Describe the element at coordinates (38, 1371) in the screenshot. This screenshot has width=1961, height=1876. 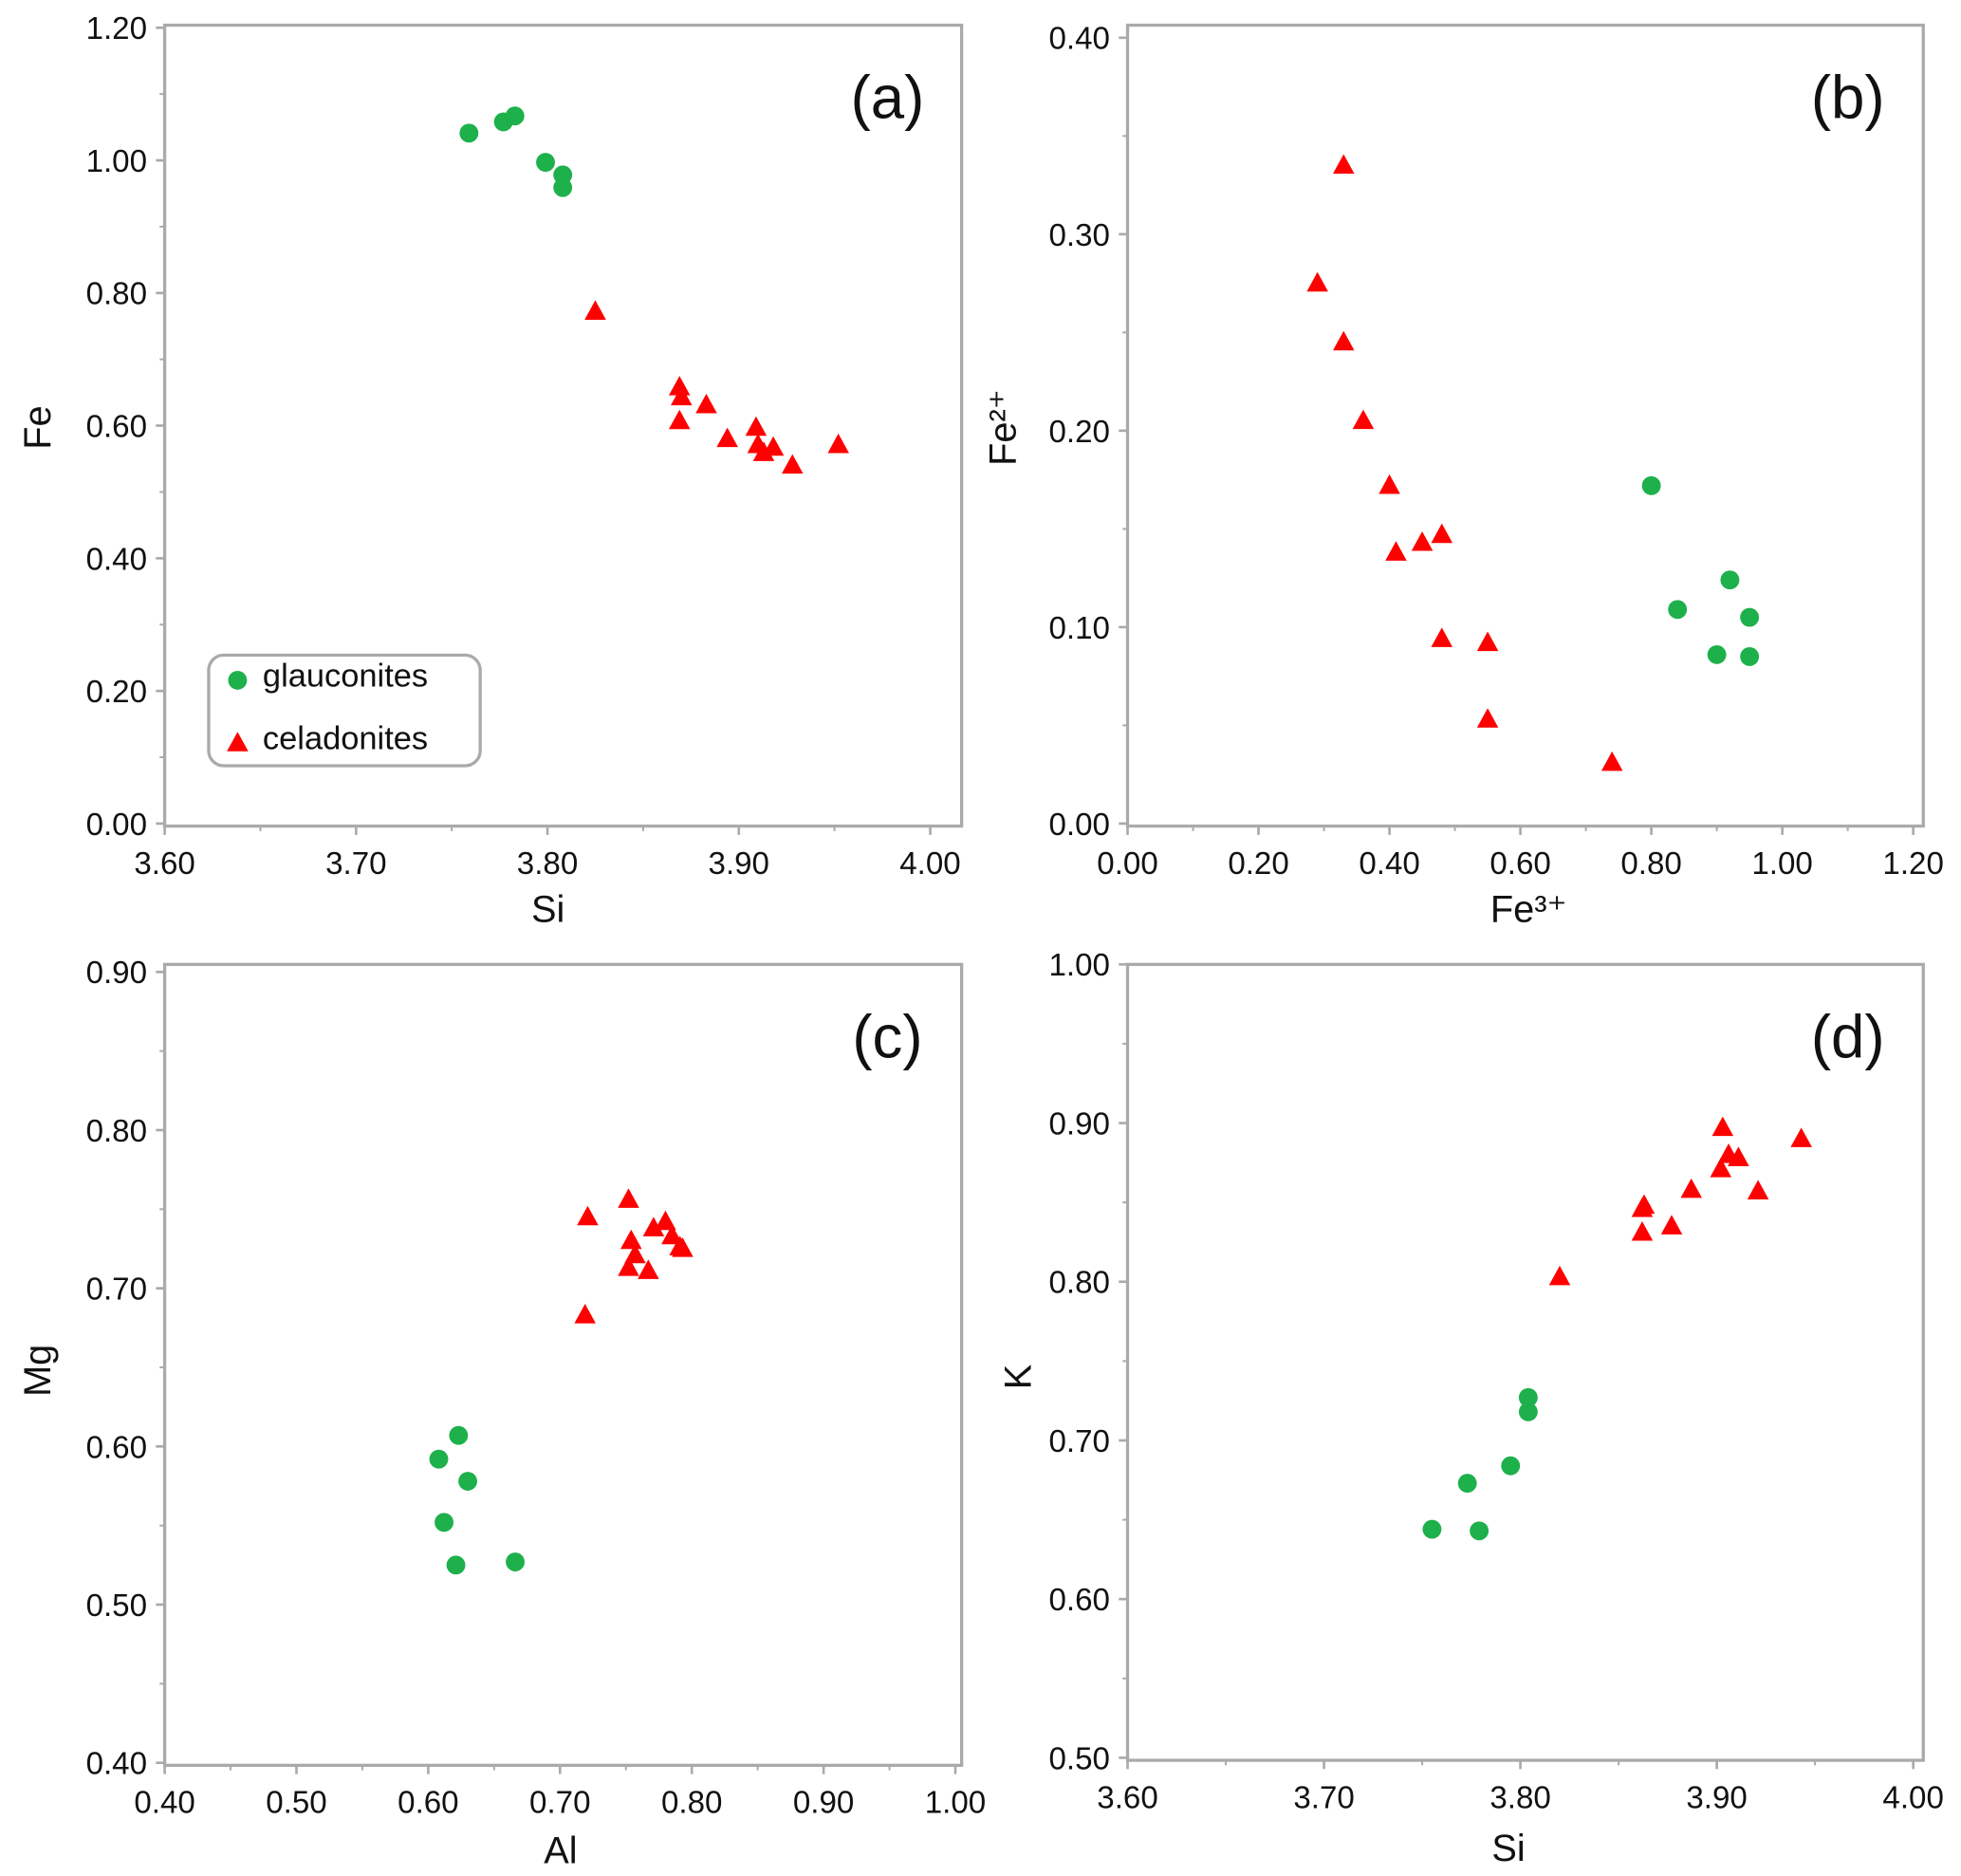
I see `y-axis-label: Mg` at that location.